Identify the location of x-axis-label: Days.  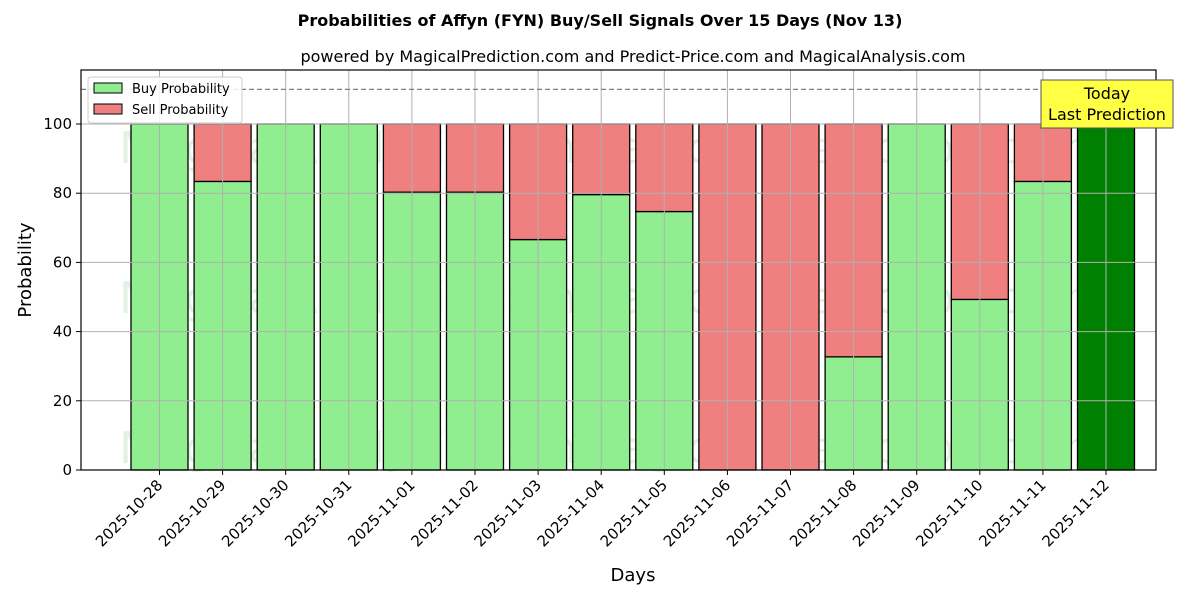
(633, 575).